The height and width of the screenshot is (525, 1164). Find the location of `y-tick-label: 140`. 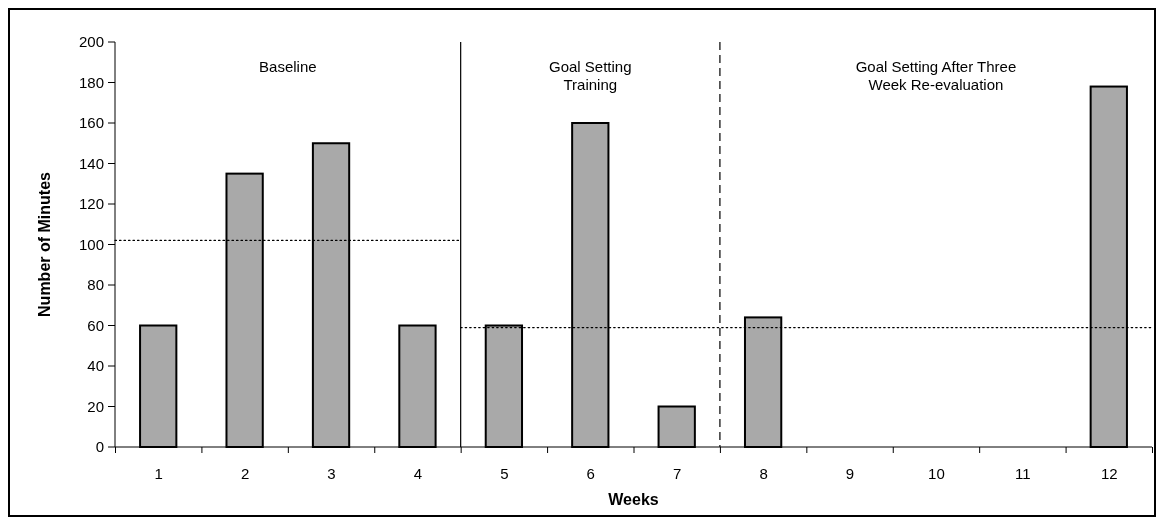

y-tick-label: 140 is located at coordinates (91, 163).